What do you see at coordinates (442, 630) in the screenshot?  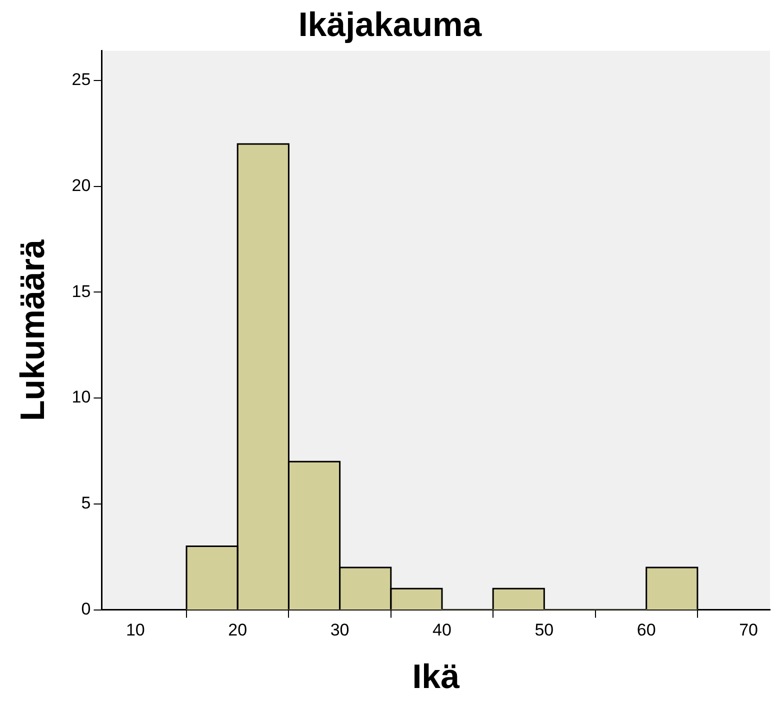 I see `x-tick-label: 40` at bounding box center [442, 630].